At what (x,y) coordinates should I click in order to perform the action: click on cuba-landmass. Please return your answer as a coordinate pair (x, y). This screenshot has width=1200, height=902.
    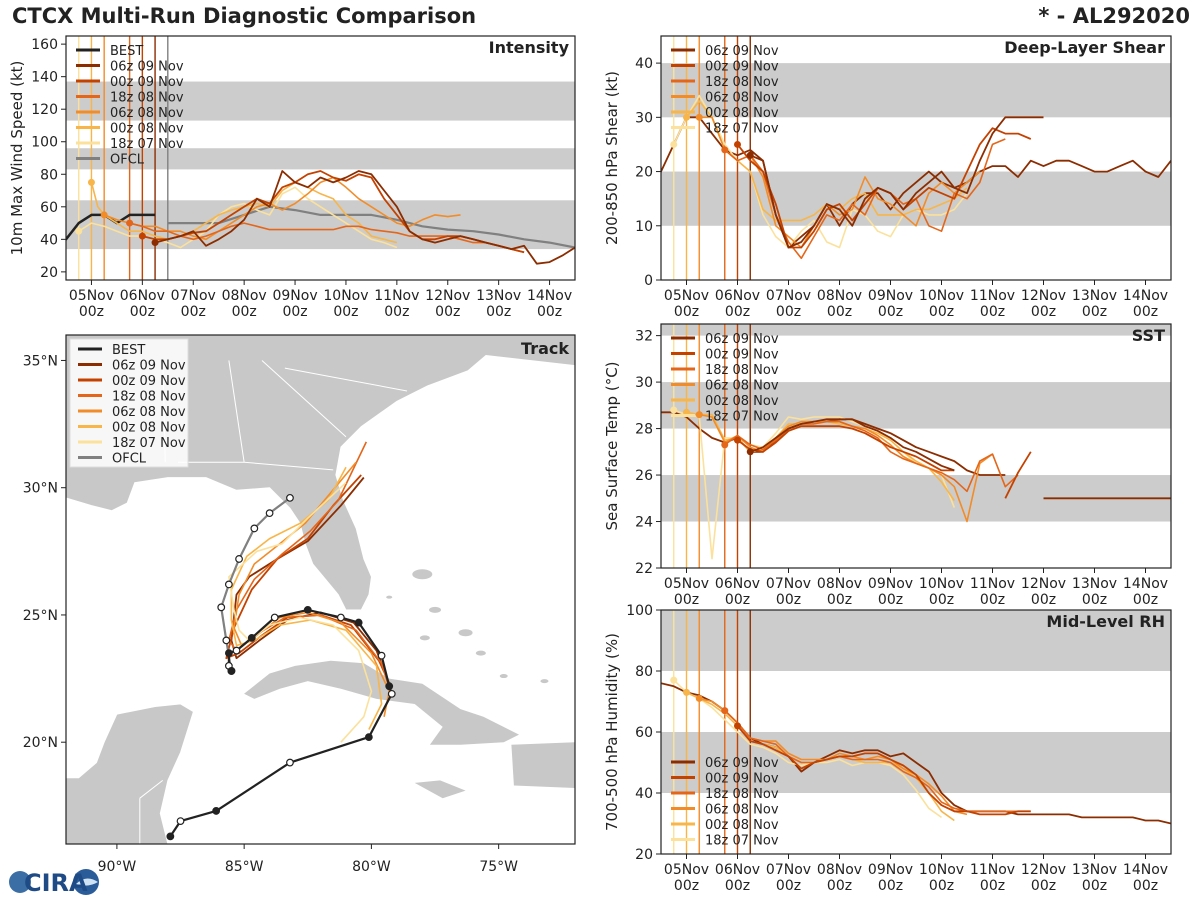
    Looking at the image, I should click on (381, 702).